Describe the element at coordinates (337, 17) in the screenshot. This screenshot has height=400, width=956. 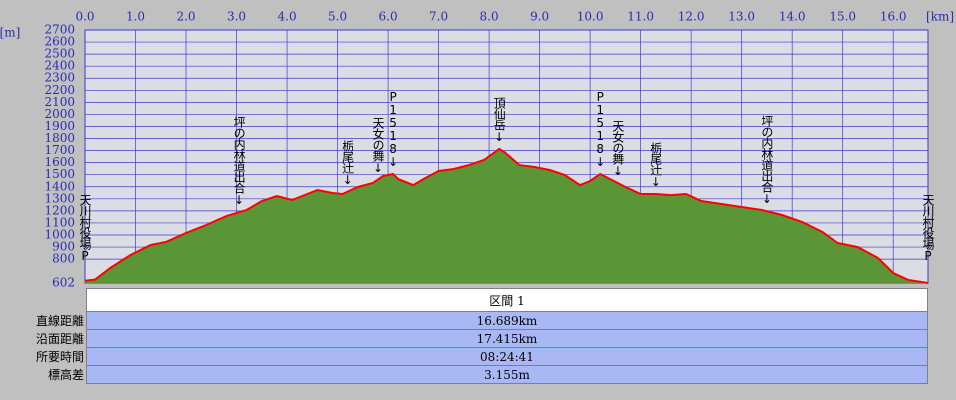
I see `x-tick-label: 5.0` at that location.